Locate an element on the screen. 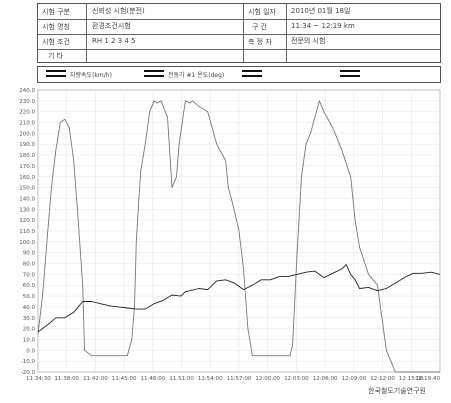 This screenshot has width=451, height=403. legend: 차량속도(km/h) 전동기 #1 온도(deg) is located at coordinates (239, 74).